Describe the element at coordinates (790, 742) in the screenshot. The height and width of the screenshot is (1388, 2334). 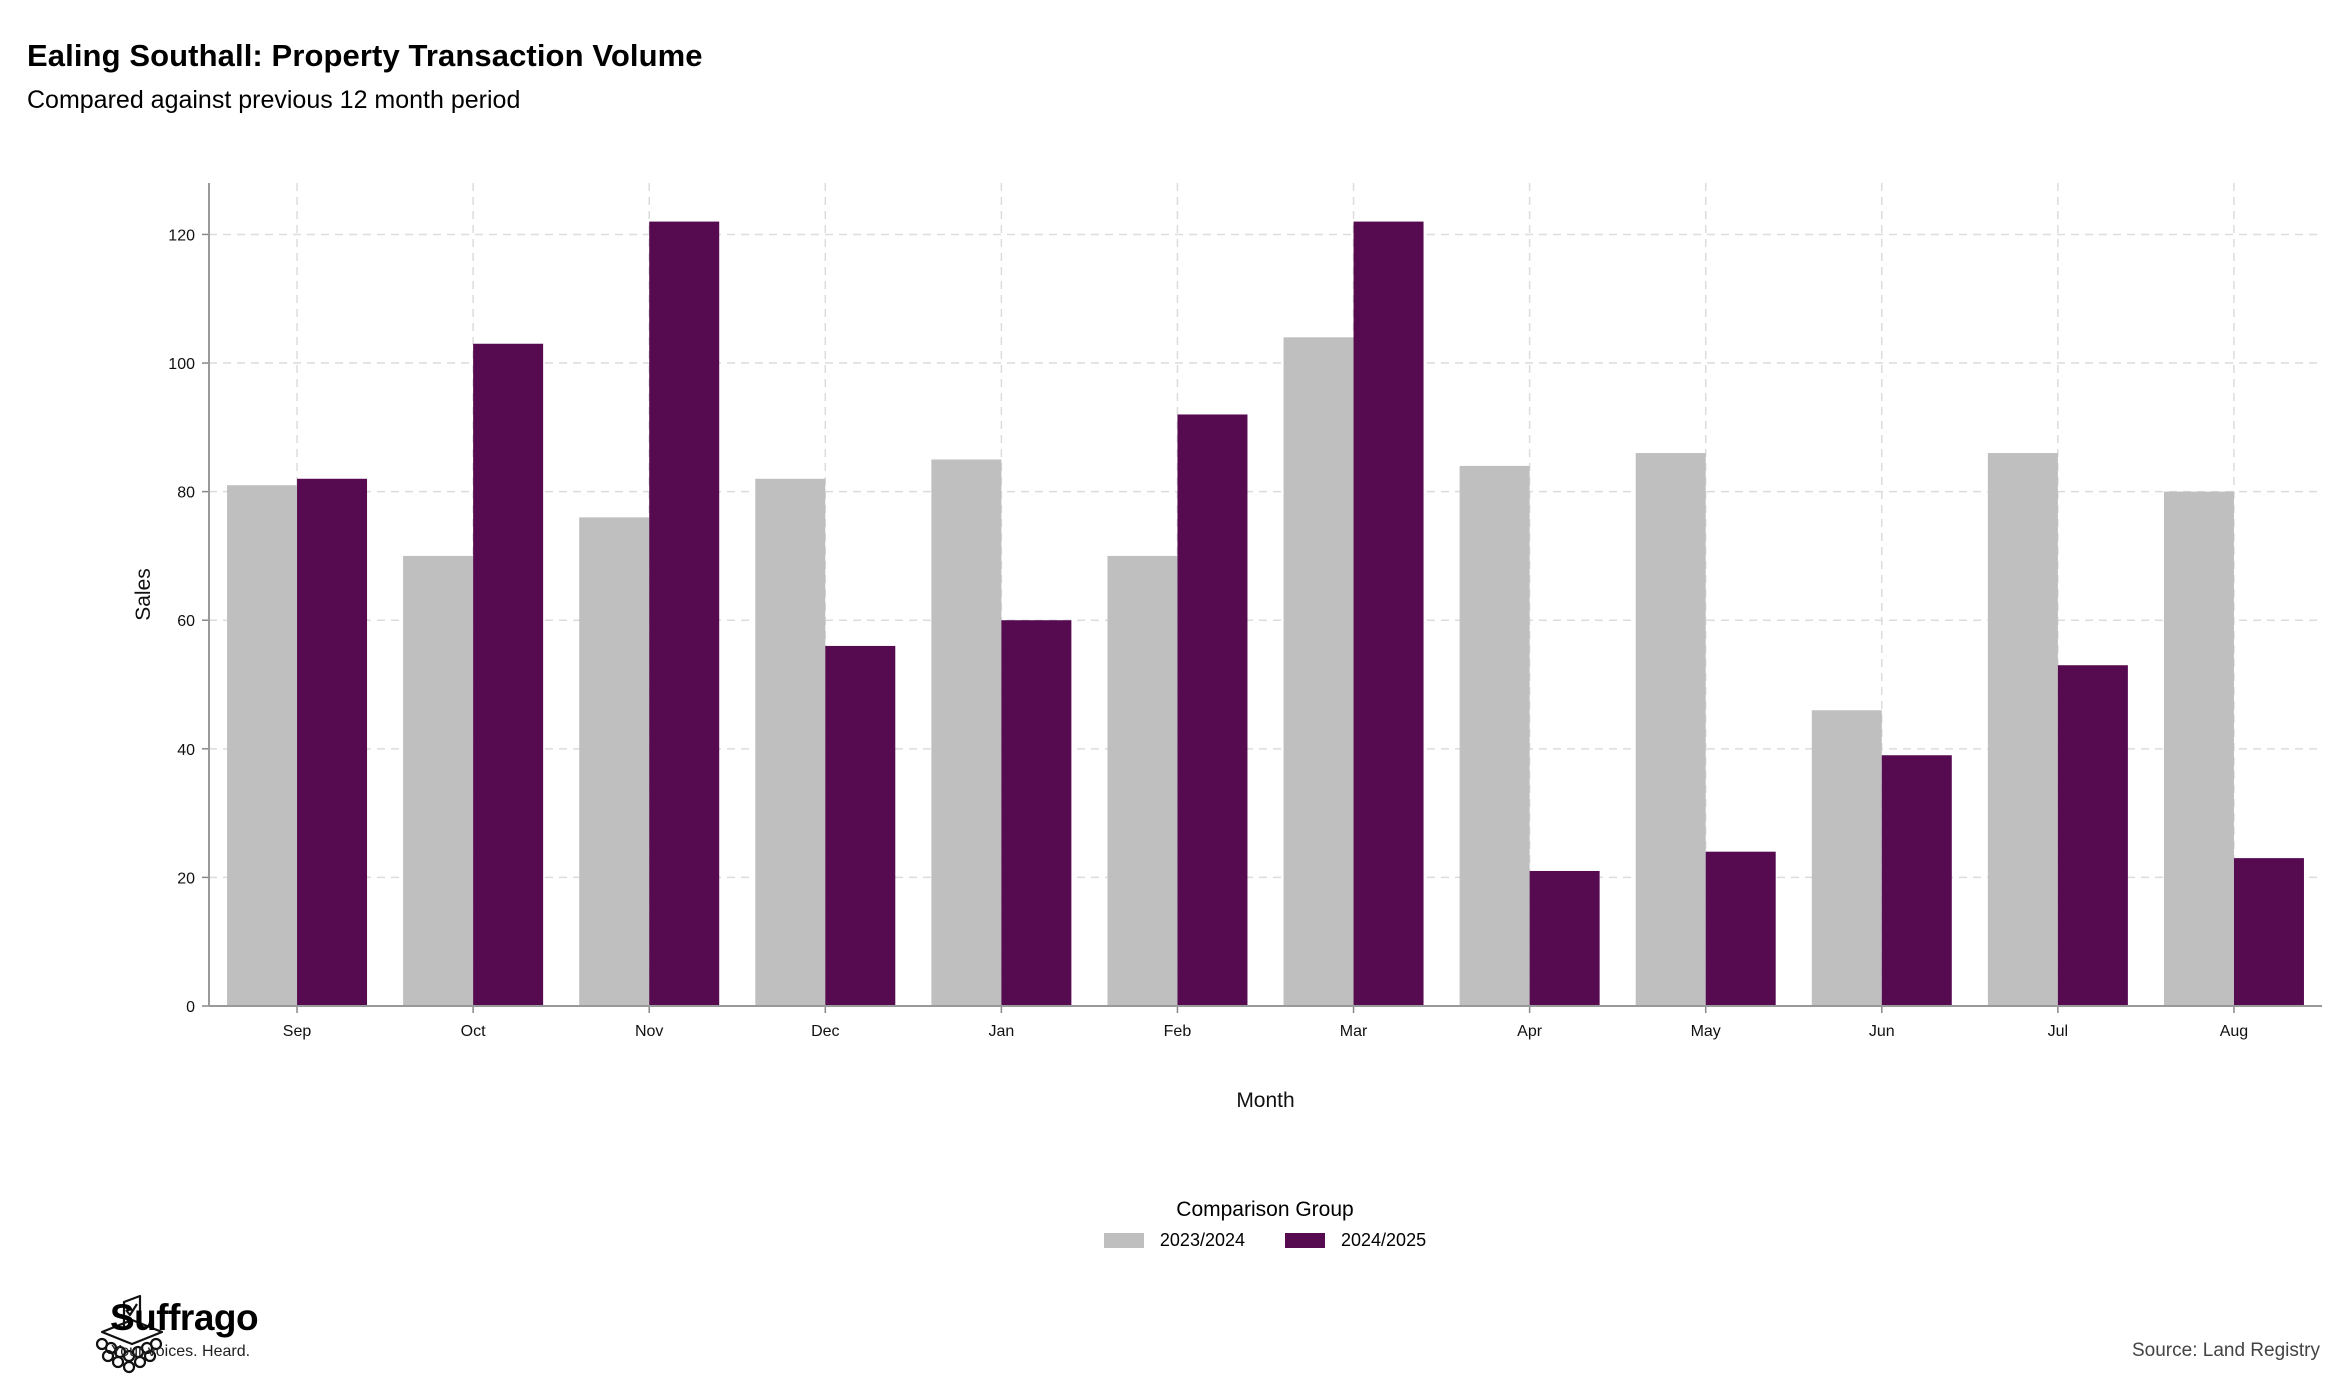
I see `bar-2023-2024-dec` at that location.